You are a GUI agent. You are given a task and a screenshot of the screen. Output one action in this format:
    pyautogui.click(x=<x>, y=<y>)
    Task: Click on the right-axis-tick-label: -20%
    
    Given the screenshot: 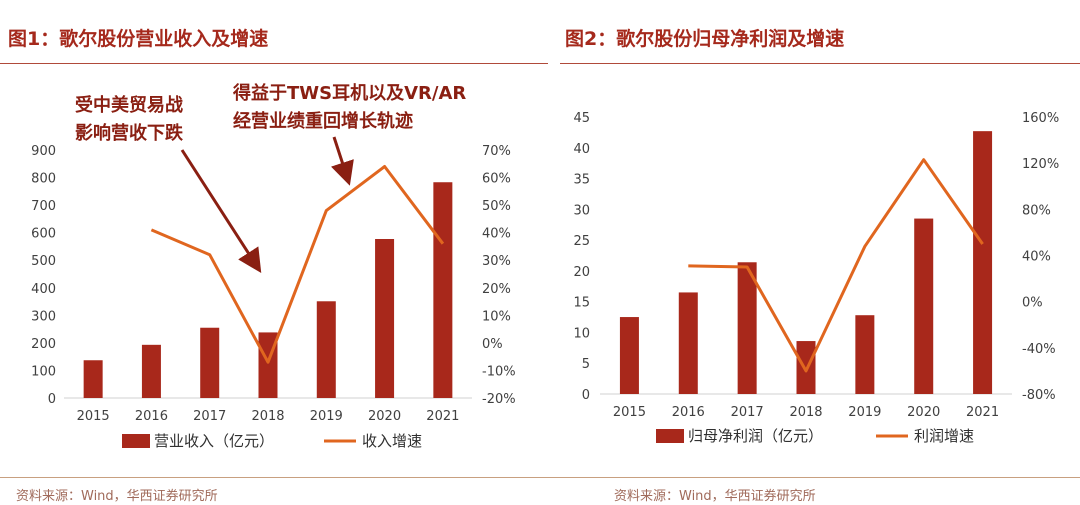 What is the action you would take?
    pyautogui.click(x=499, y=399)
    